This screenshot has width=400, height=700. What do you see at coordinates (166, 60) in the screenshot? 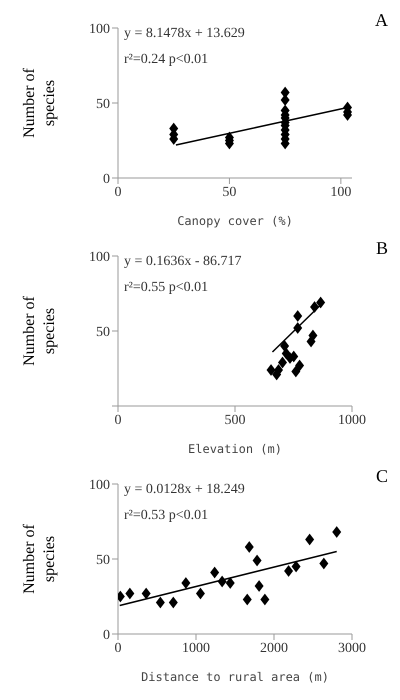
I see `annotation: r²=0.24 p<0.01` at bounding box center [166, 60].